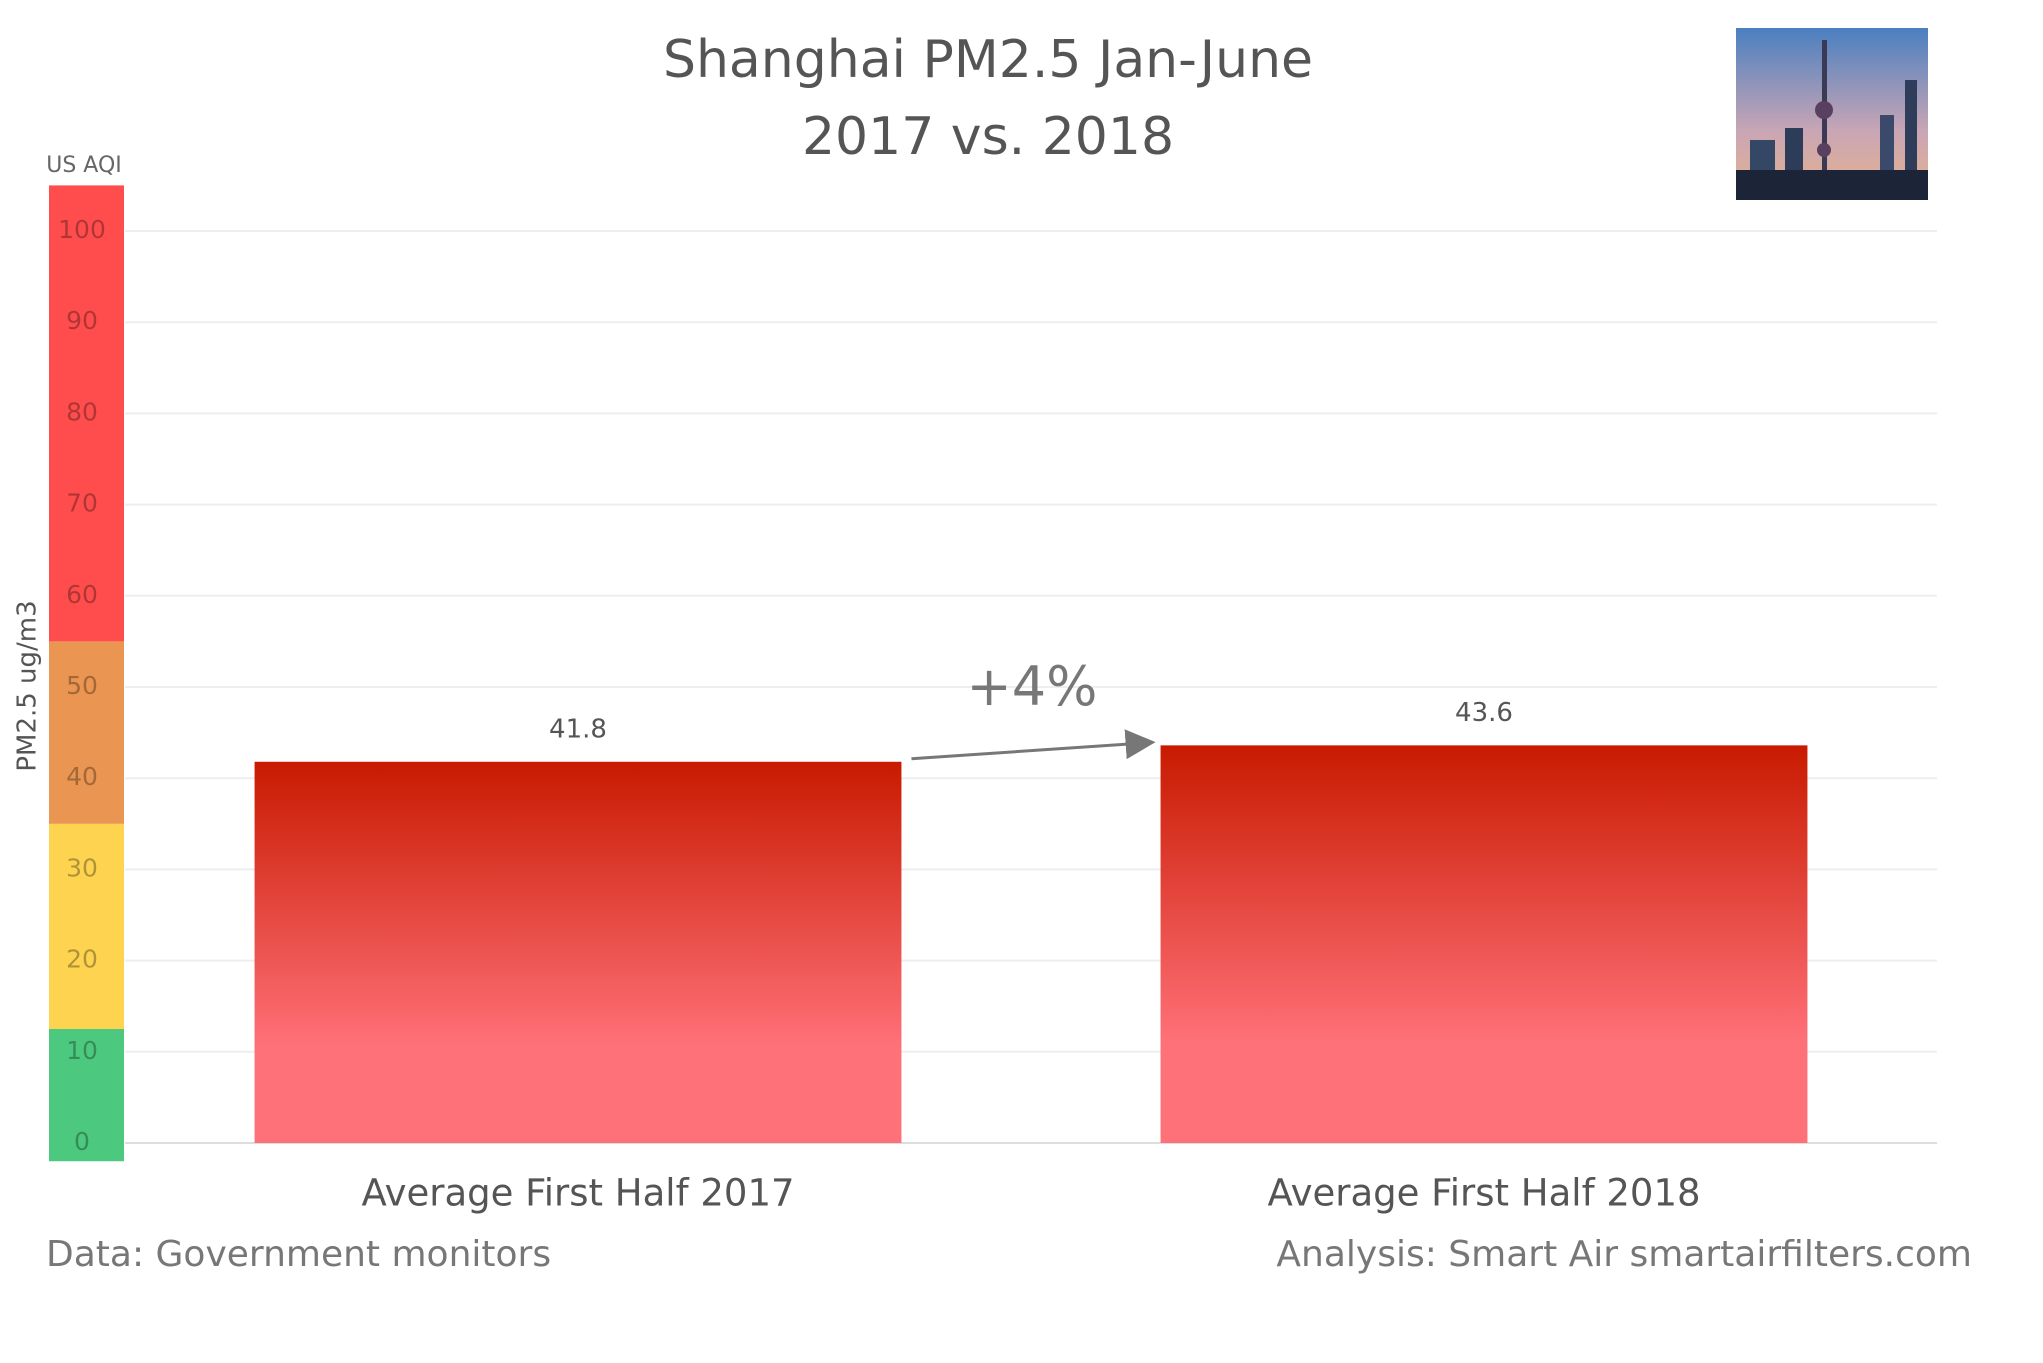  I want to click on y-tick-label: 30, so click(82, 867).